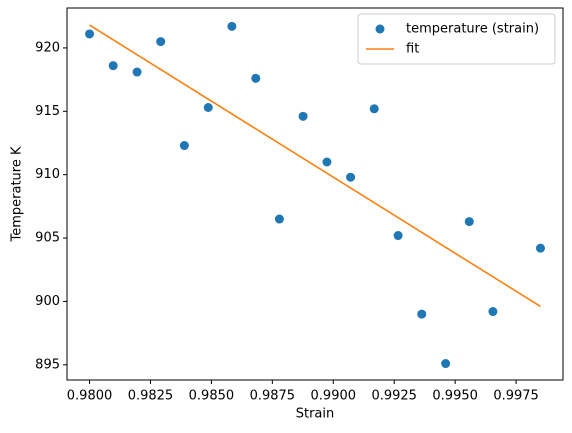 The height and width of the screenshot is (433, 572). Describe the element at coordinates (334, 396) in the screenshot. I see `x-tick-label: 0.9900` at that location.